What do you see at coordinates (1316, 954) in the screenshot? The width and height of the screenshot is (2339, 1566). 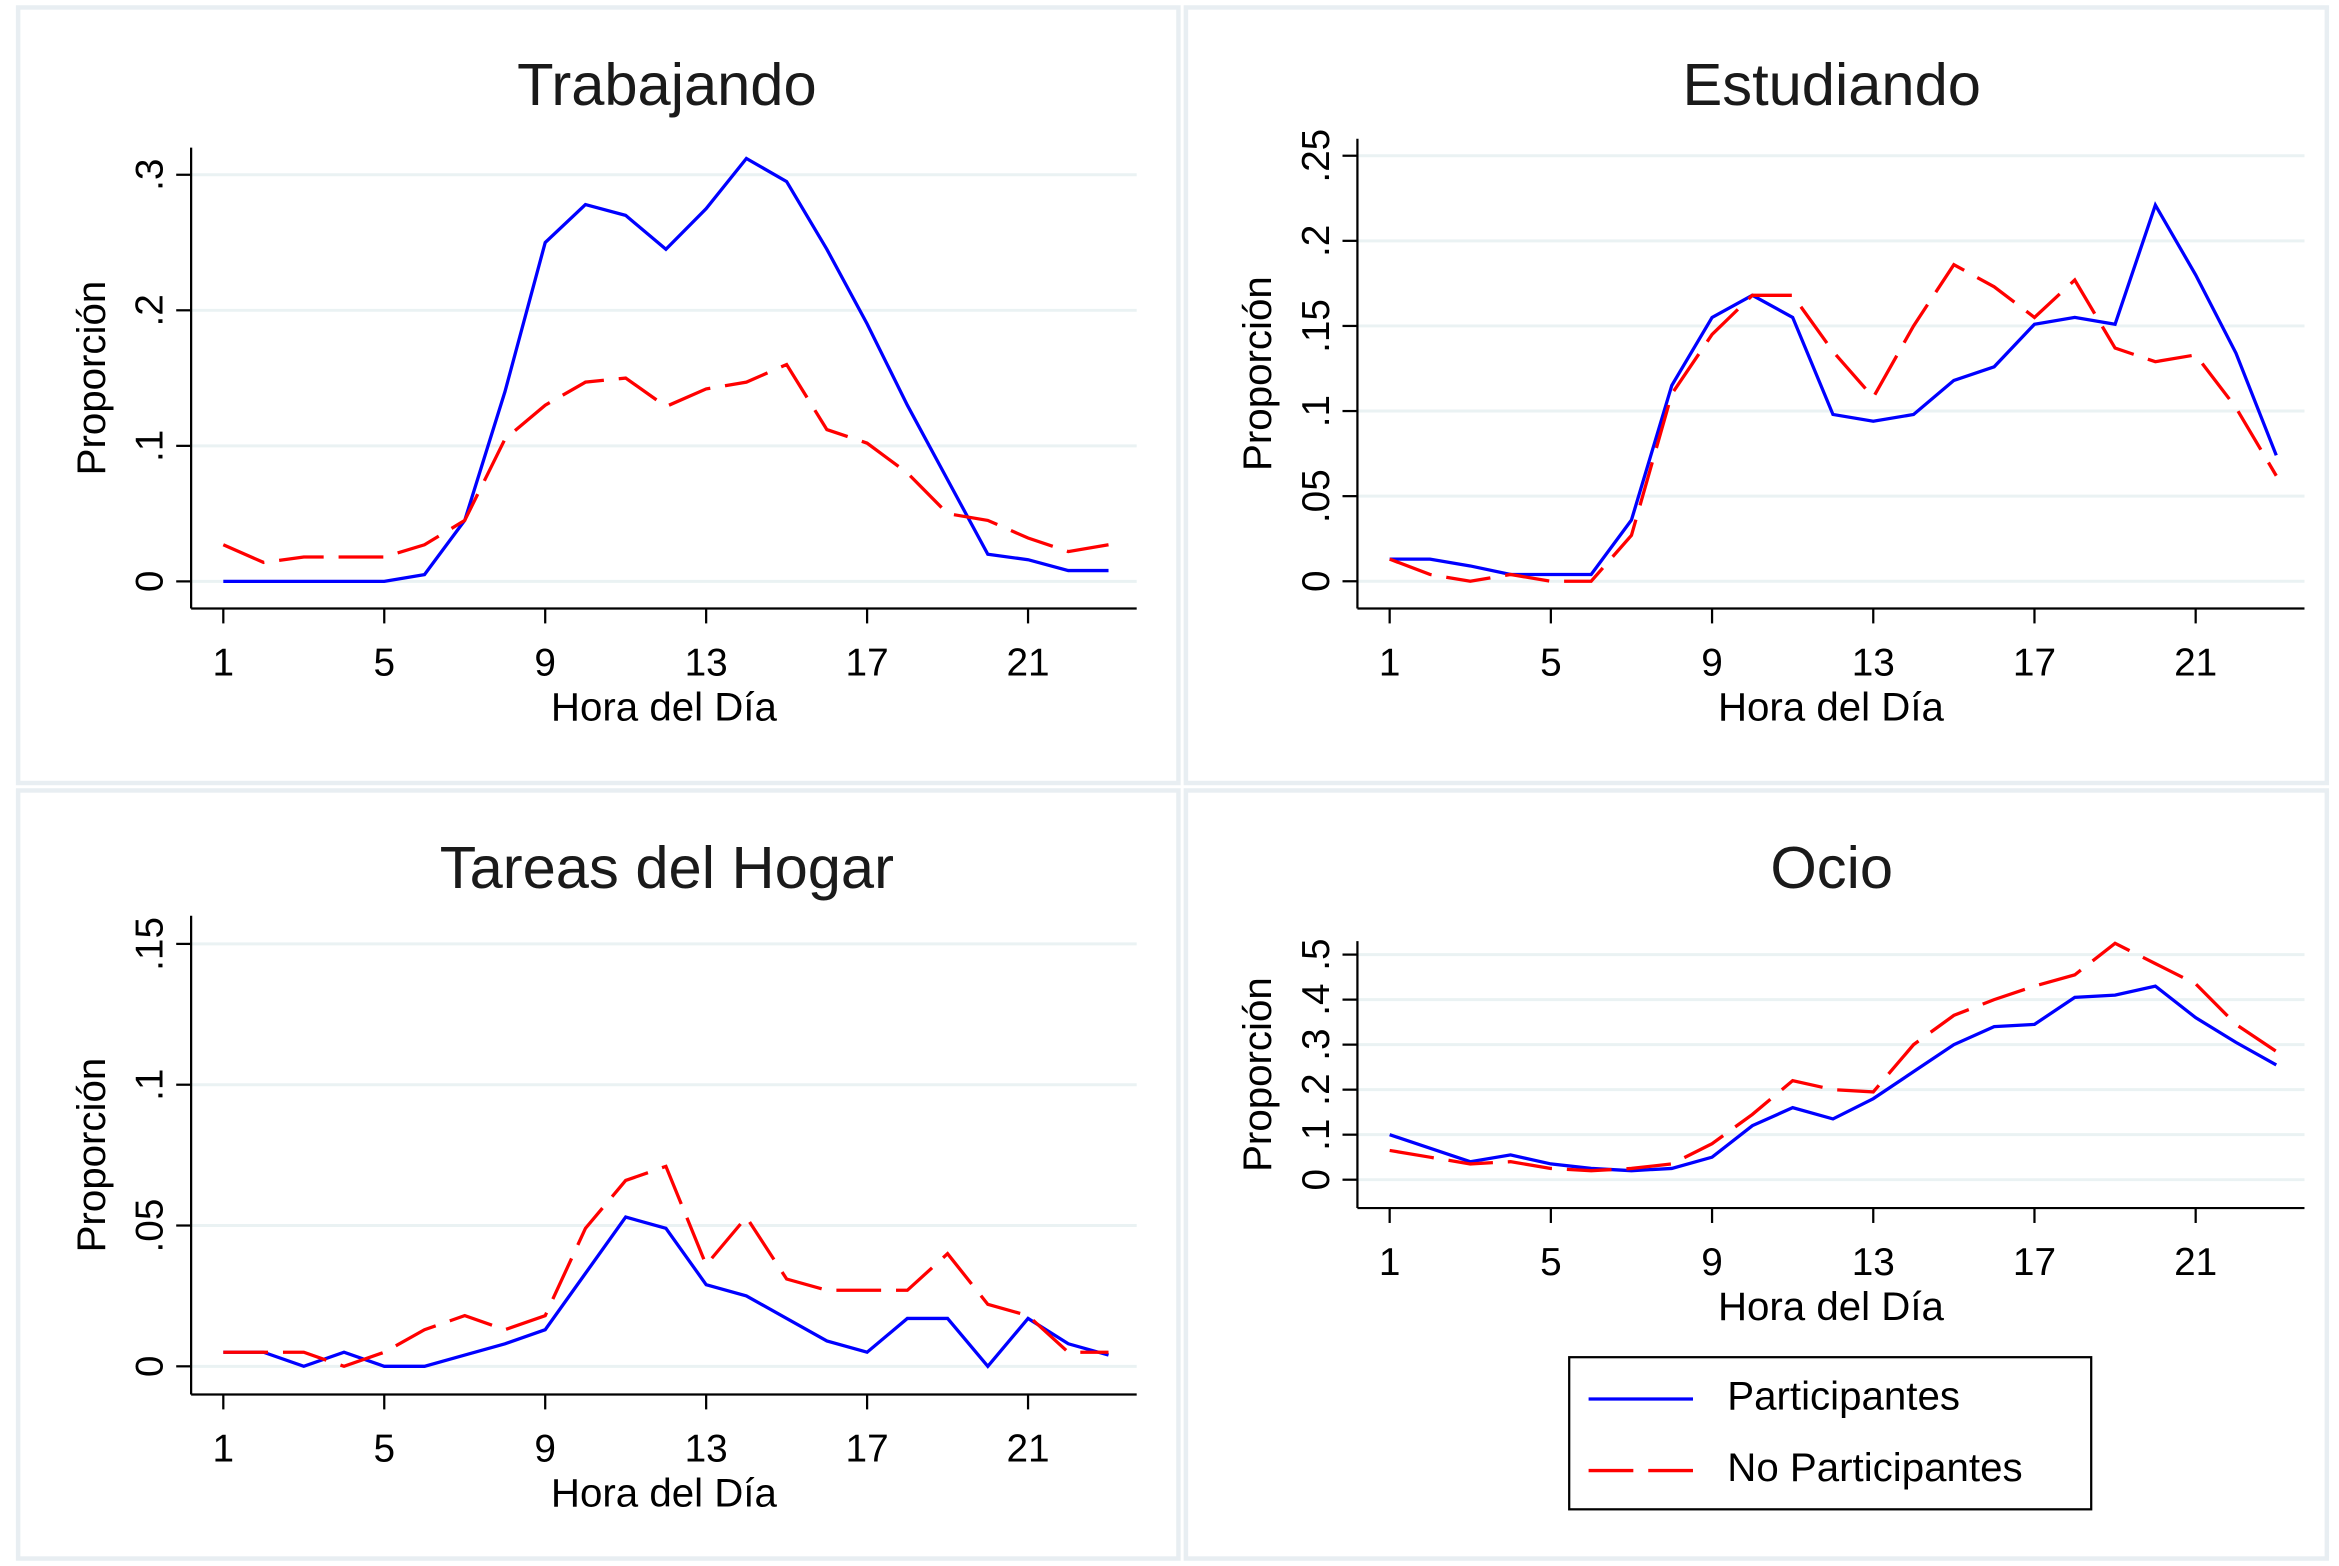 I see `y-tick-label: .5` at bounding box center [1316, 954].